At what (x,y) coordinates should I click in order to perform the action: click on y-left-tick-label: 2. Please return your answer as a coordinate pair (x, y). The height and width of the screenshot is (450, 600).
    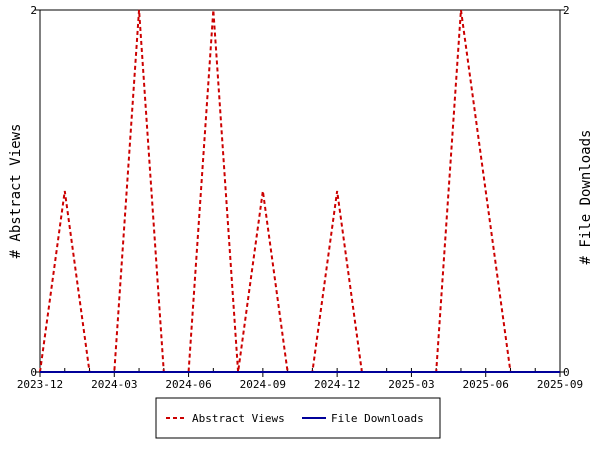
    Looking at the image, I should click on (33, 10).